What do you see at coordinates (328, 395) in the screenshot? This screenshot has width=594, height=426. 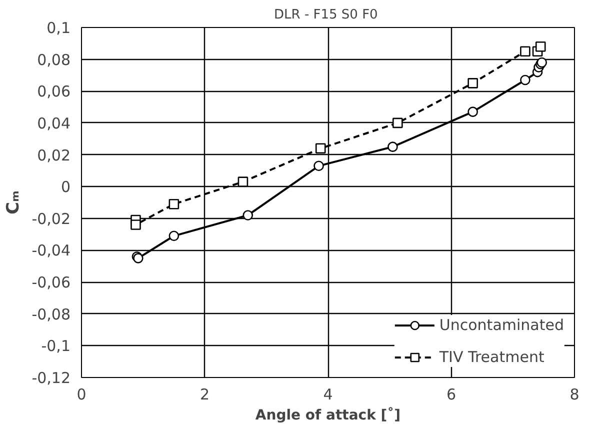 I see `x-tick-label: 4` at bounding box center [328, 395].